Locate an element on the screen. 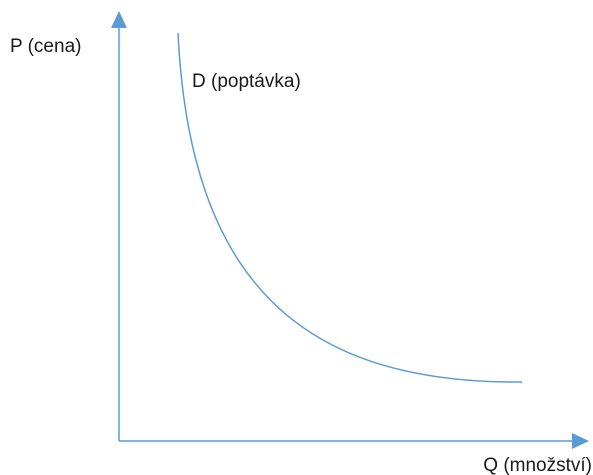 The height and width of the screenshot is (475, 593). y-axis-label: P (cena) is located at coordinates (45, 46).